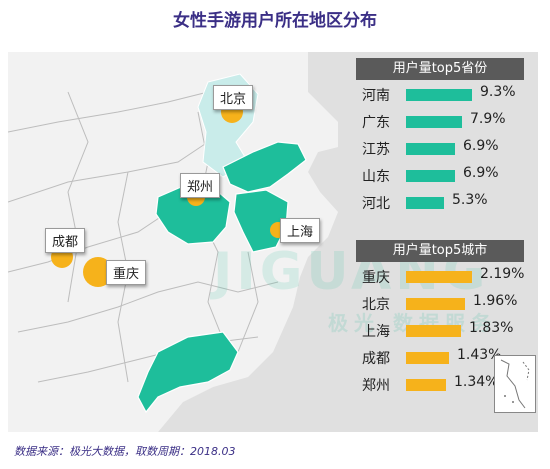 The height and width of the screenshot is (469, 550). Describe the element at coordinates (376, 332) in the screenshot. I see `city-label: 上海` at that location.